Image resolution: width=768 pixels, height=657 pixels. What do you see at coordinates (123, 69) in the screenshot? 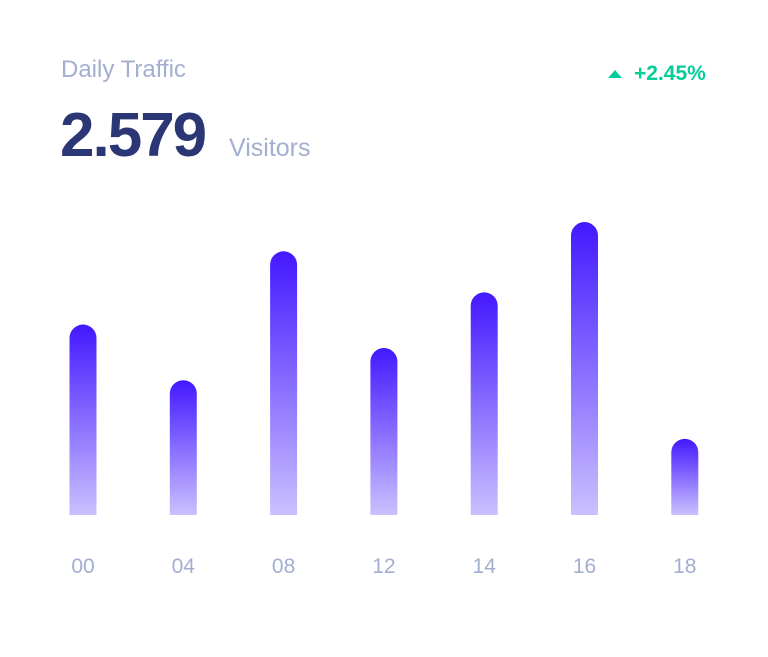
I see `card-title: Daily Traffic` at bounding box center [123, 69].